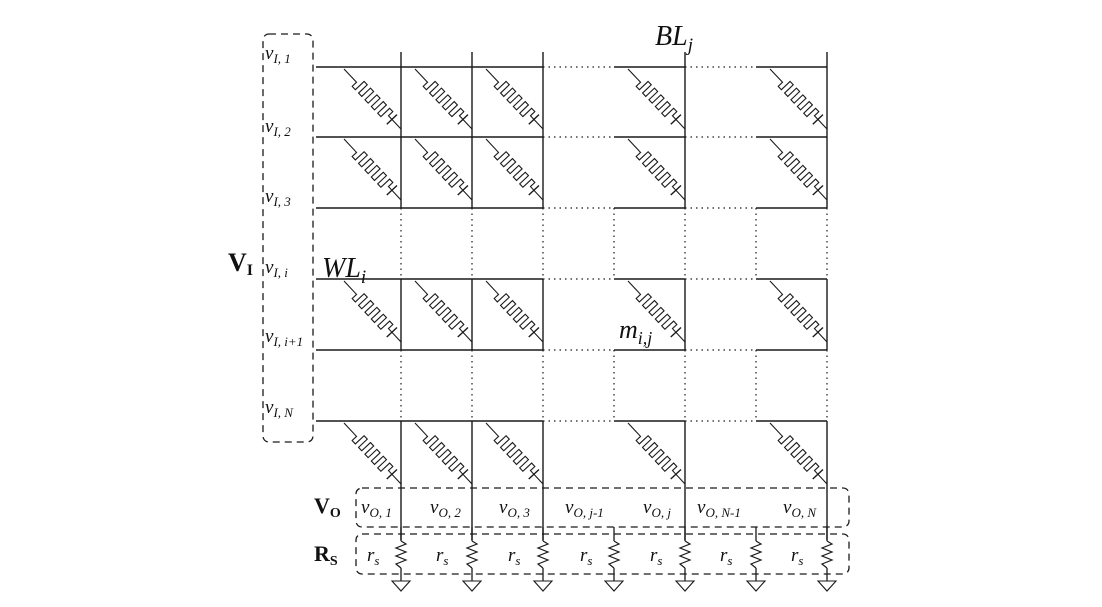  What do you see at coordinates (514, 508) in the screenshot?
I see `output-label: vO, 3` at bounding box center [514, 508].